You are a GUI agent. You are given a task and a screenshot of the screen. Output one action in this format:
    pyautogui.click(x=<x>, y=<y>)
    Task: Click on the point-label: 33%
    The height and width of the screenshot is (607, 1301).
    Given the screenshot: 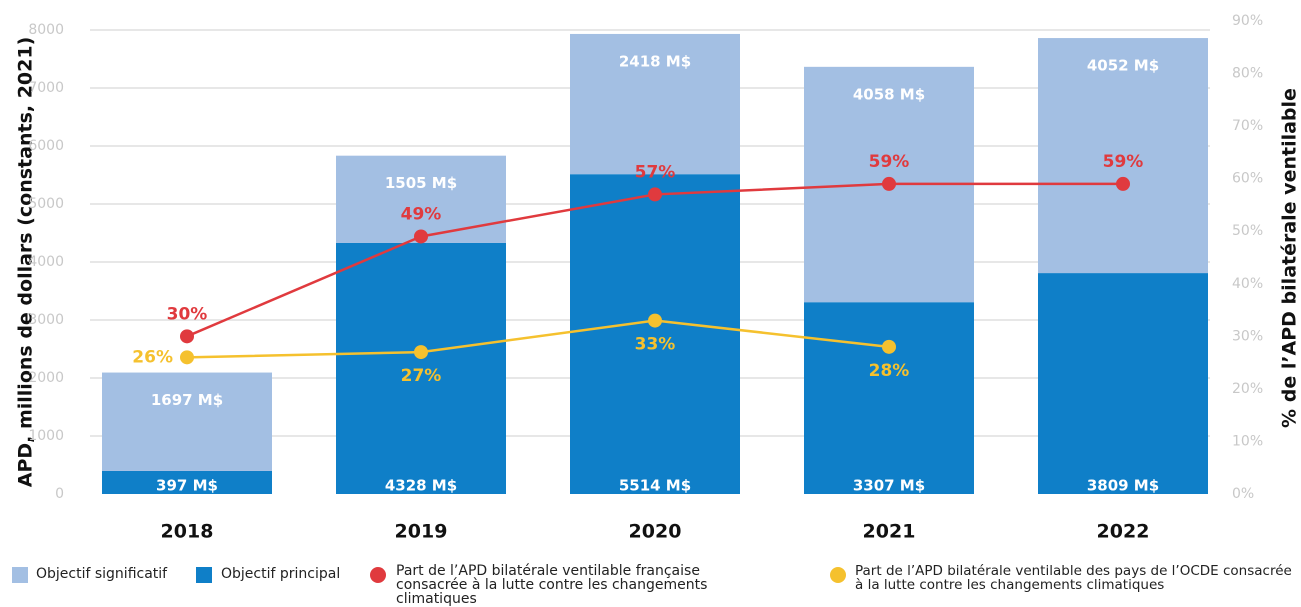 What is the action you would take?
    pyautogui.click(x=655, y=345)
    